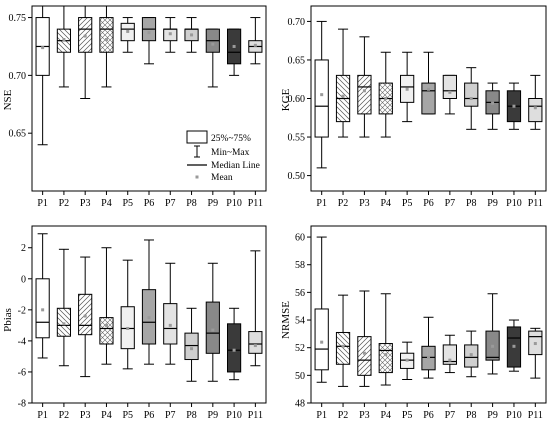 Image resolution: width=550 pixels, height=421 pixels. Describe the element at coordinates (197, 177) in the screenshot. I see `legend-mean-marker` at that location.